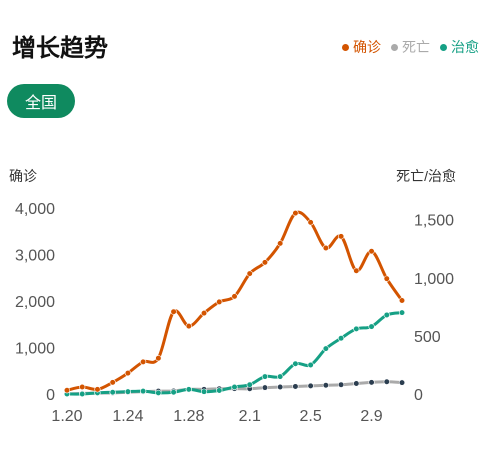 The height and width of the screenshot is (450, 497). I want to click on y-left-ticks: 0 1,000 2,000 3,000 4,000, so click(35, 302).